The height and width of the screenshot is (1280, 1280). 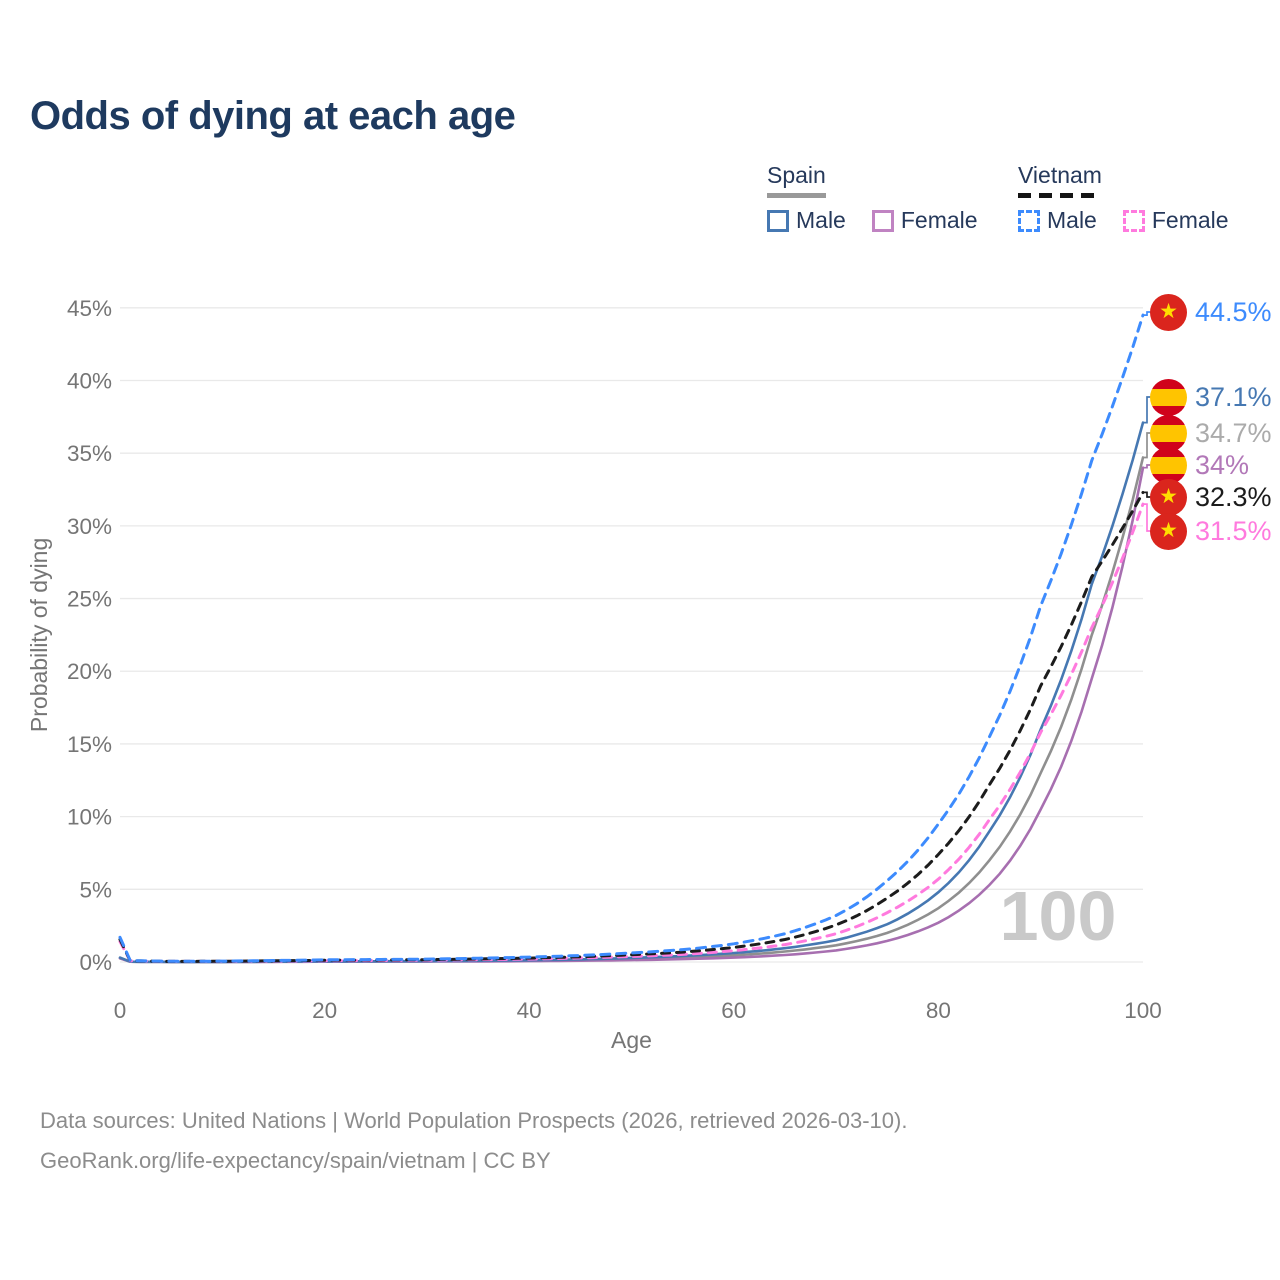 What do you see at coordinates (733, 1010) in the screenshot?
I see `x-tick-60: 60` at bounding box center [733, 1010].